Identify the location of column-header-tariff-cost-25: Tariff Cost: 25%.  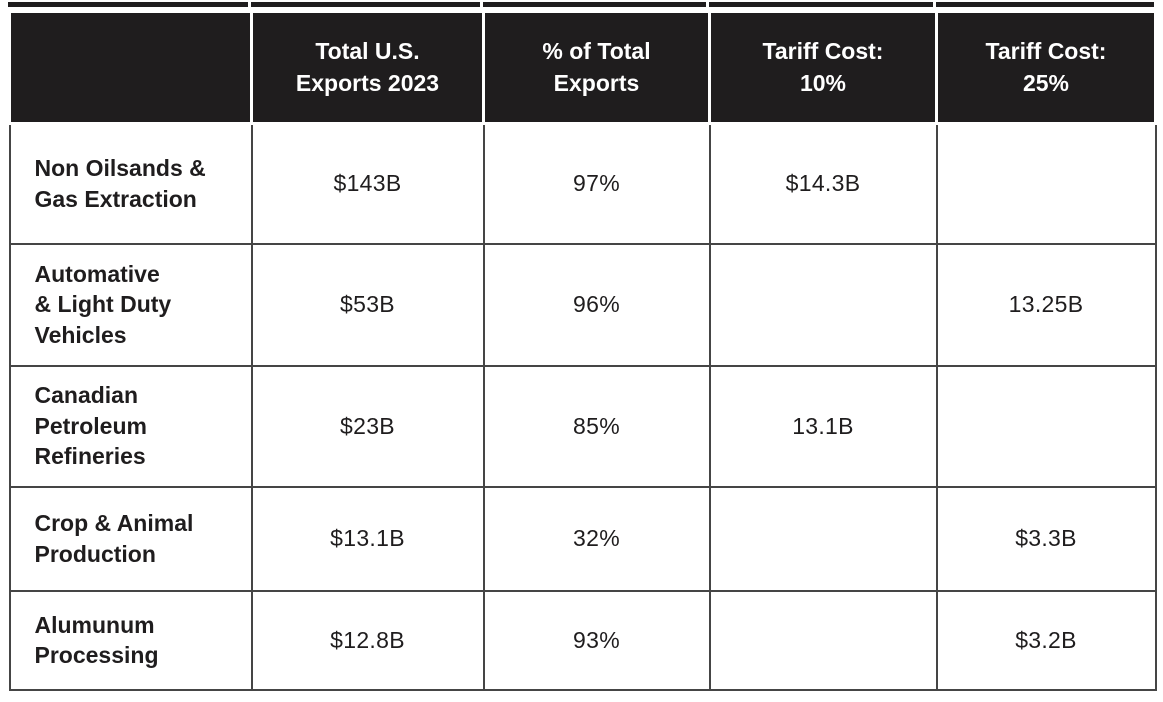
(1046, 67).